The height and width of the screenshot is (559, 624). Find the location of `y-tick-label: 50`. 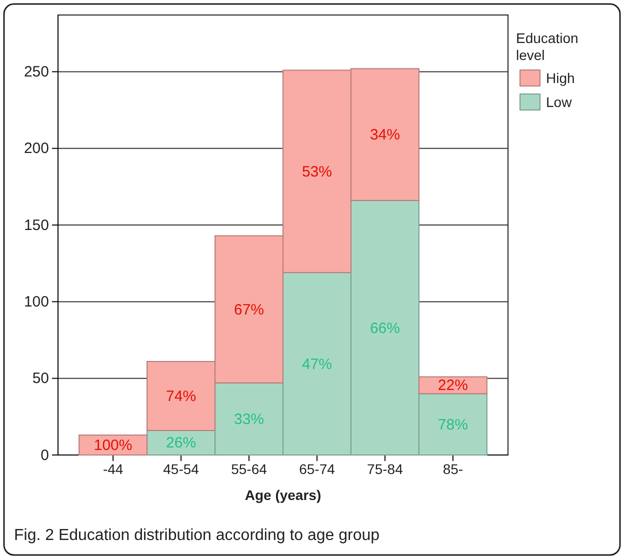

y-tick-label: 50 is located at coordinates (40, 379).